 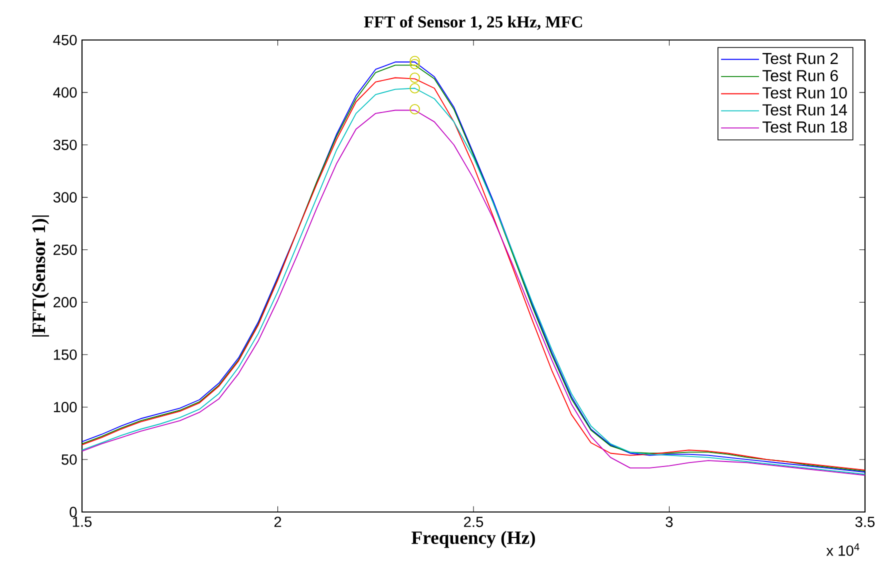 I want to click on chart-title: FFT of Sensor 1, 25 kHz, MFC, so click(x=473, y=23).